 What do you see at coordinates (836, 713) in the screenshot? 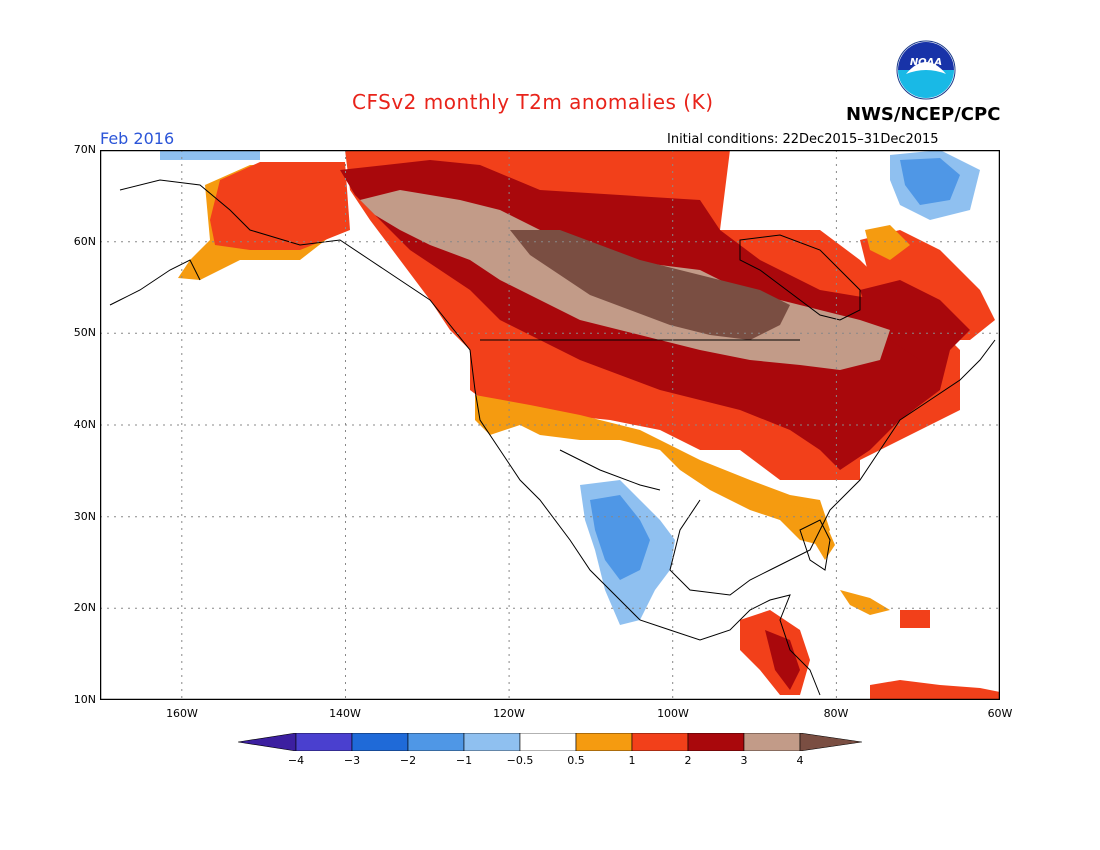
I see `lon-label: 80W` at bounding box center [836, 713].